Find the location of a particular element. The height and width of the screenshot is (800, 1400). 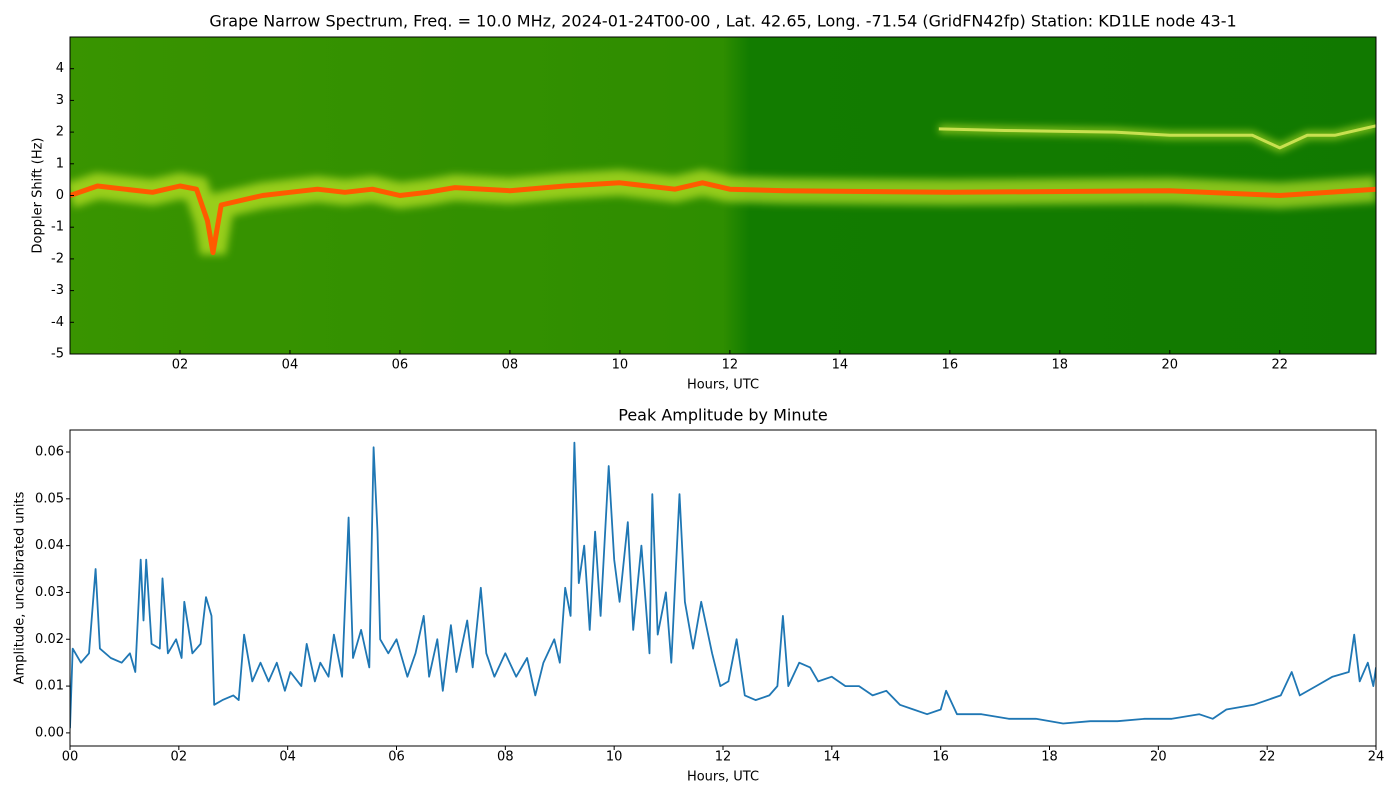

y-axis-label: Doppler Shift (Hz) is located at coordinates (38, 196).